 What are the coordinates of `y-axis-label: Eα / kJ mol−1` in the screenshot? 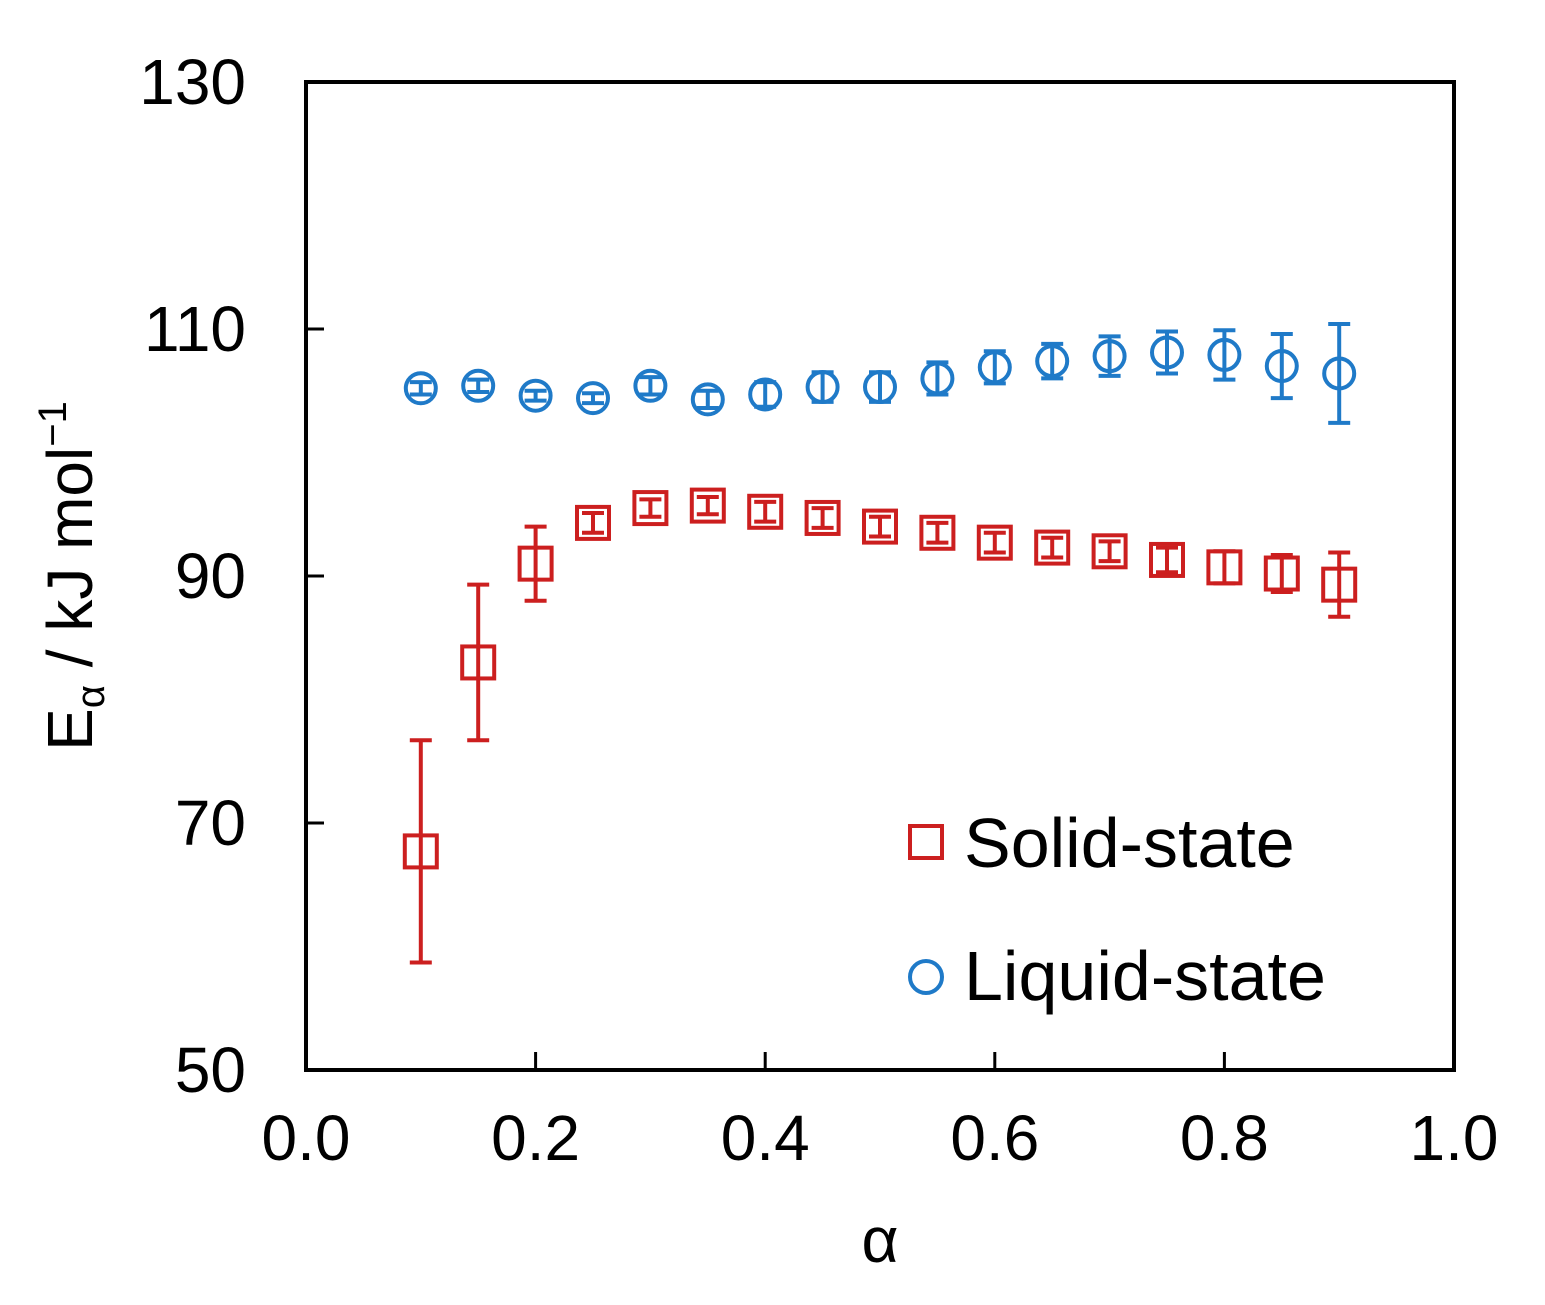 It's located at (72, 576).